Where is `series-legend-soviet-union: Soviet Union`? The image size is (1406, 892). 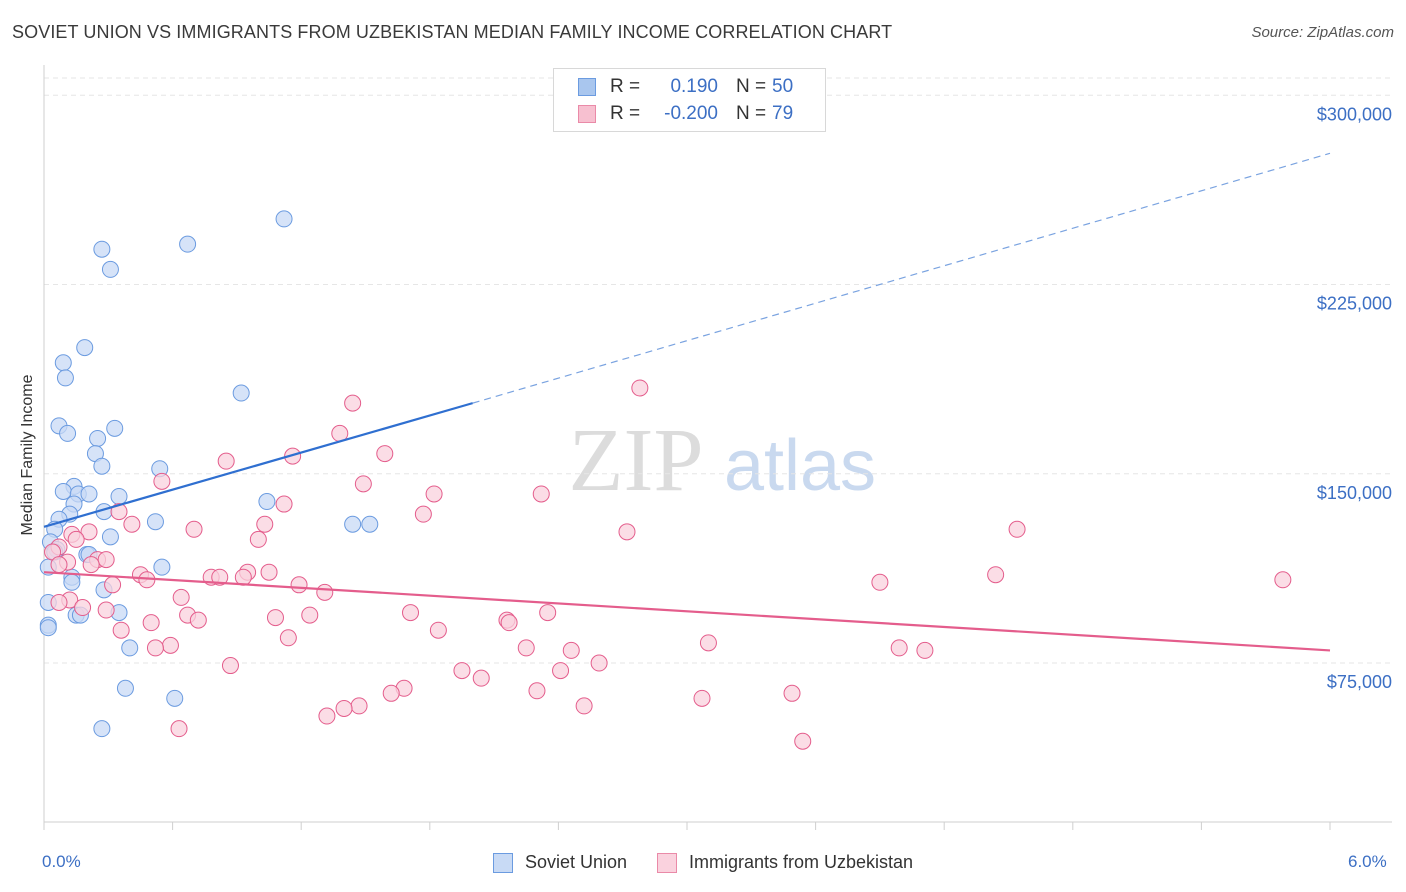
series-legend-soviet-union: Soviet Union is located at coordinates (559, 862).